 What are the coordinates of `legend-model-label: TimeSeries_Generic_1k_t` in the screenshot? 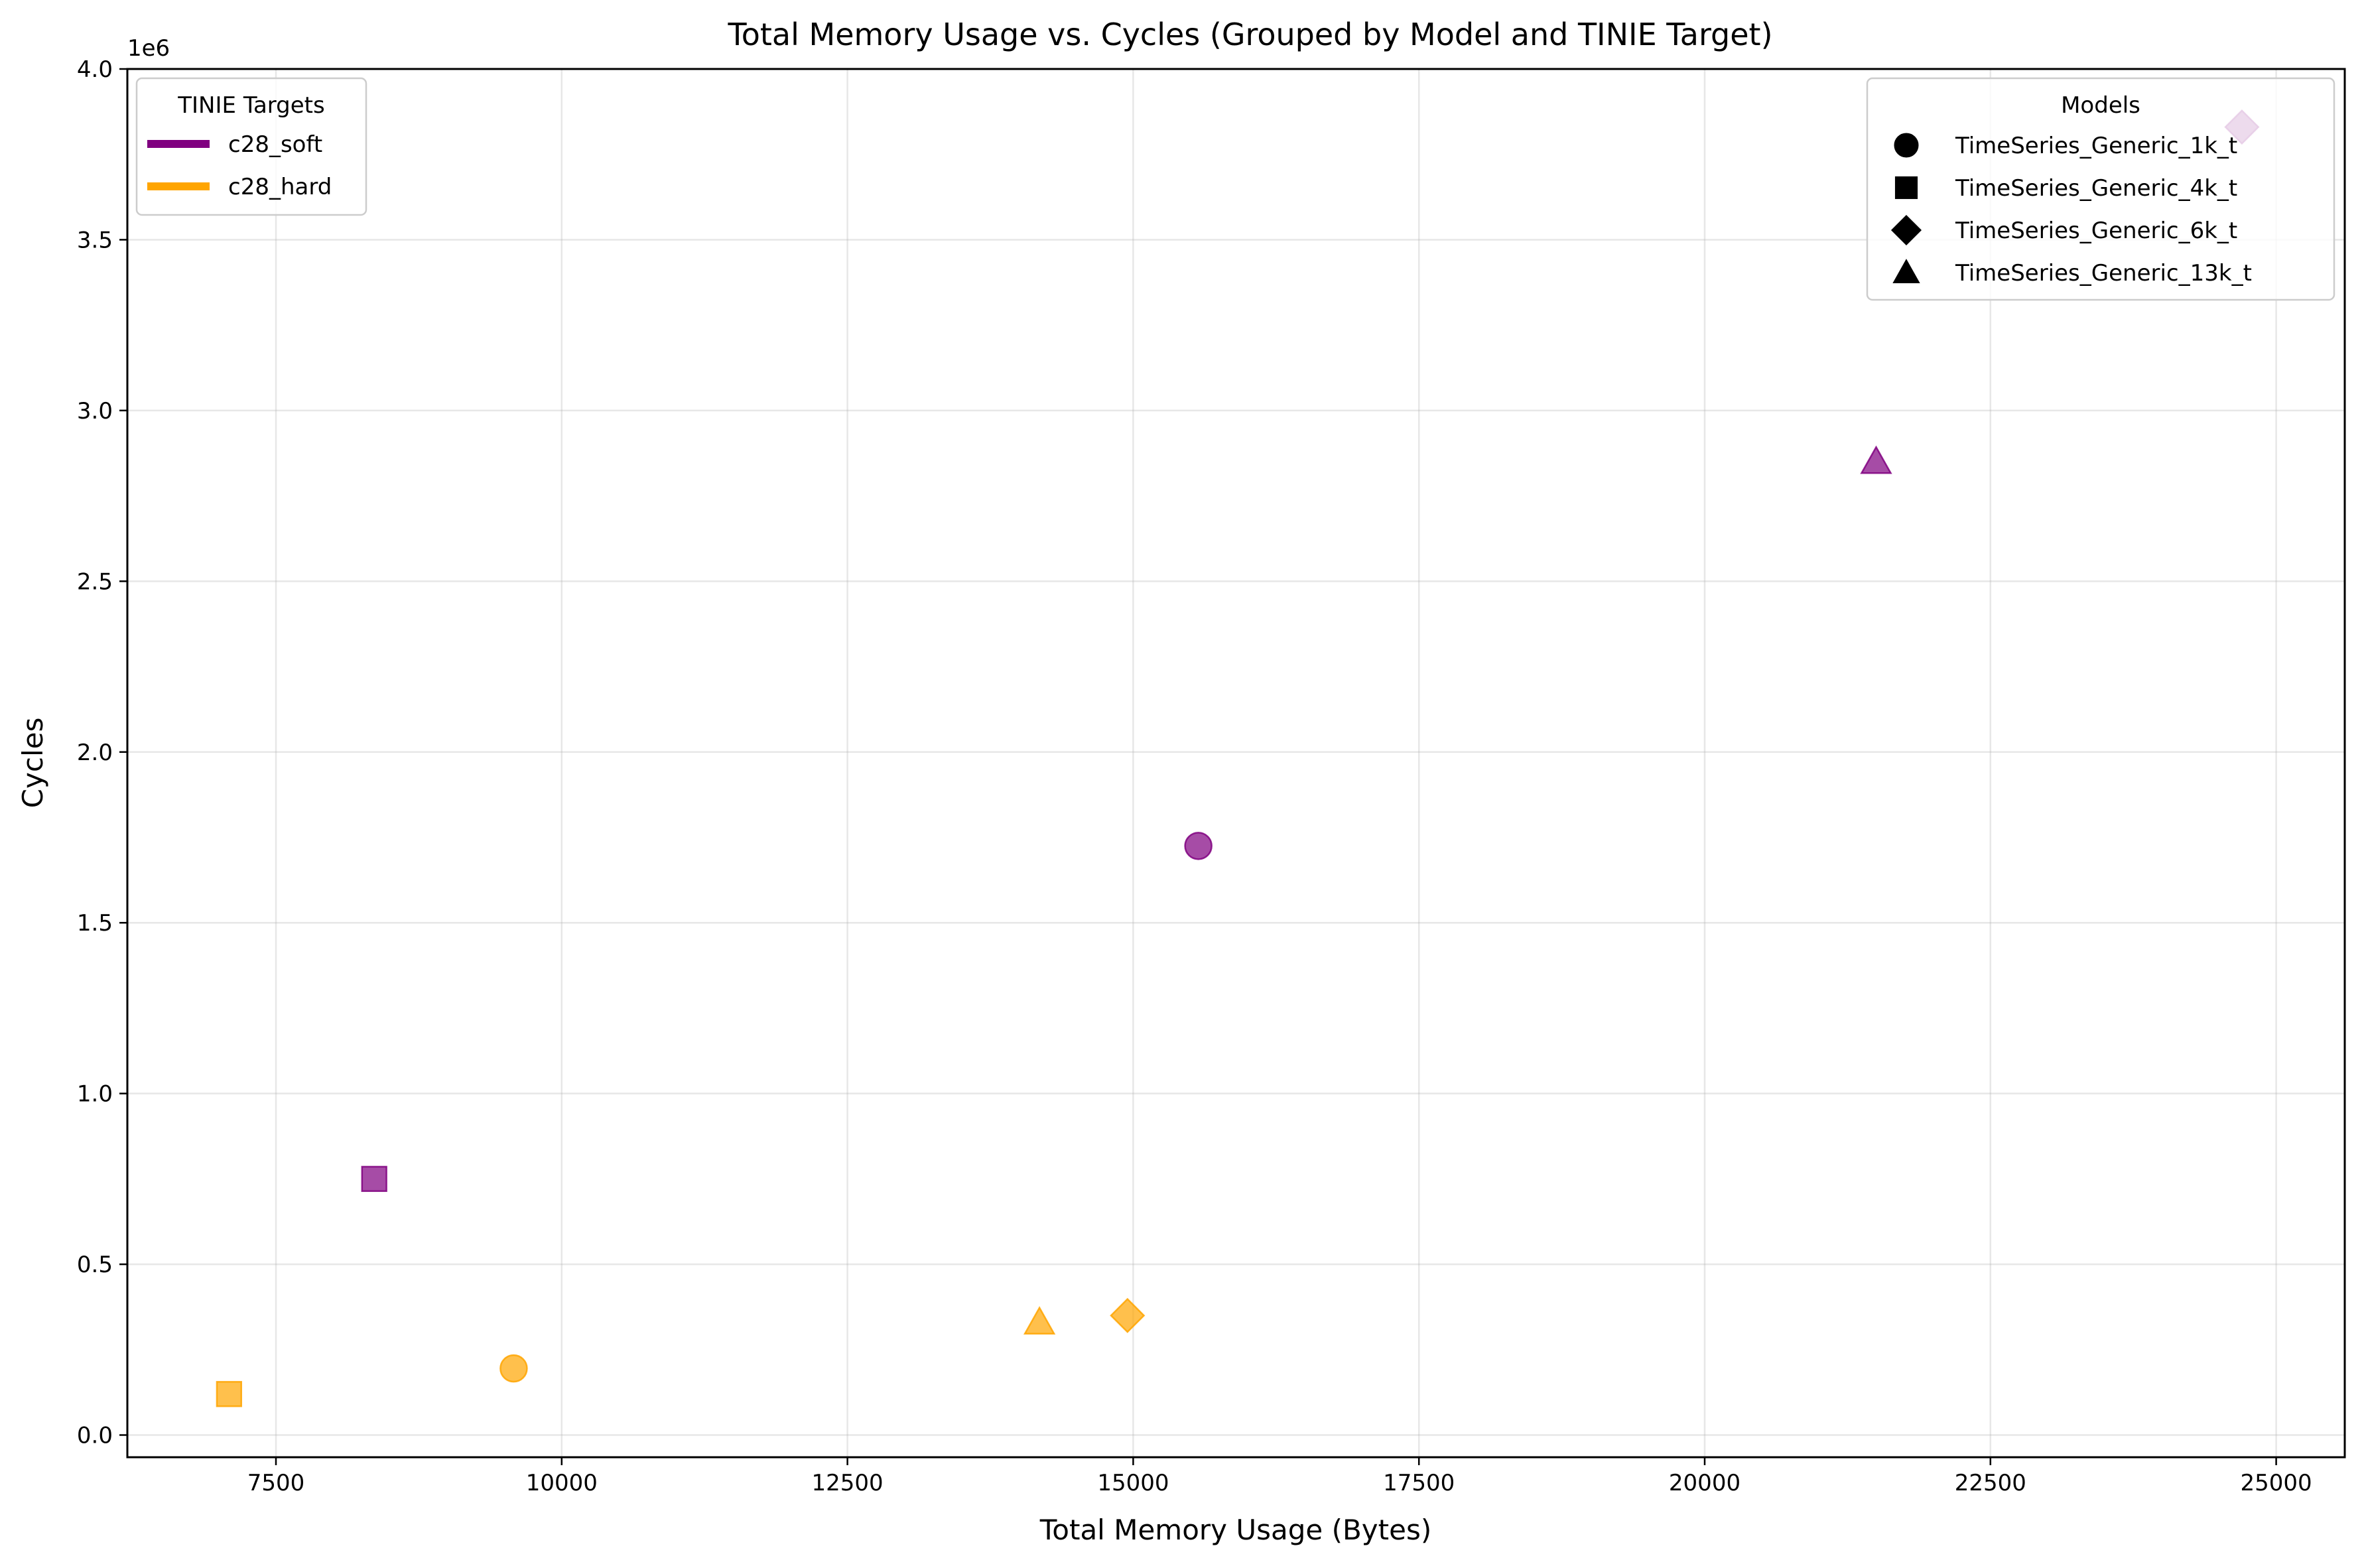 It's located at (2096, 146).